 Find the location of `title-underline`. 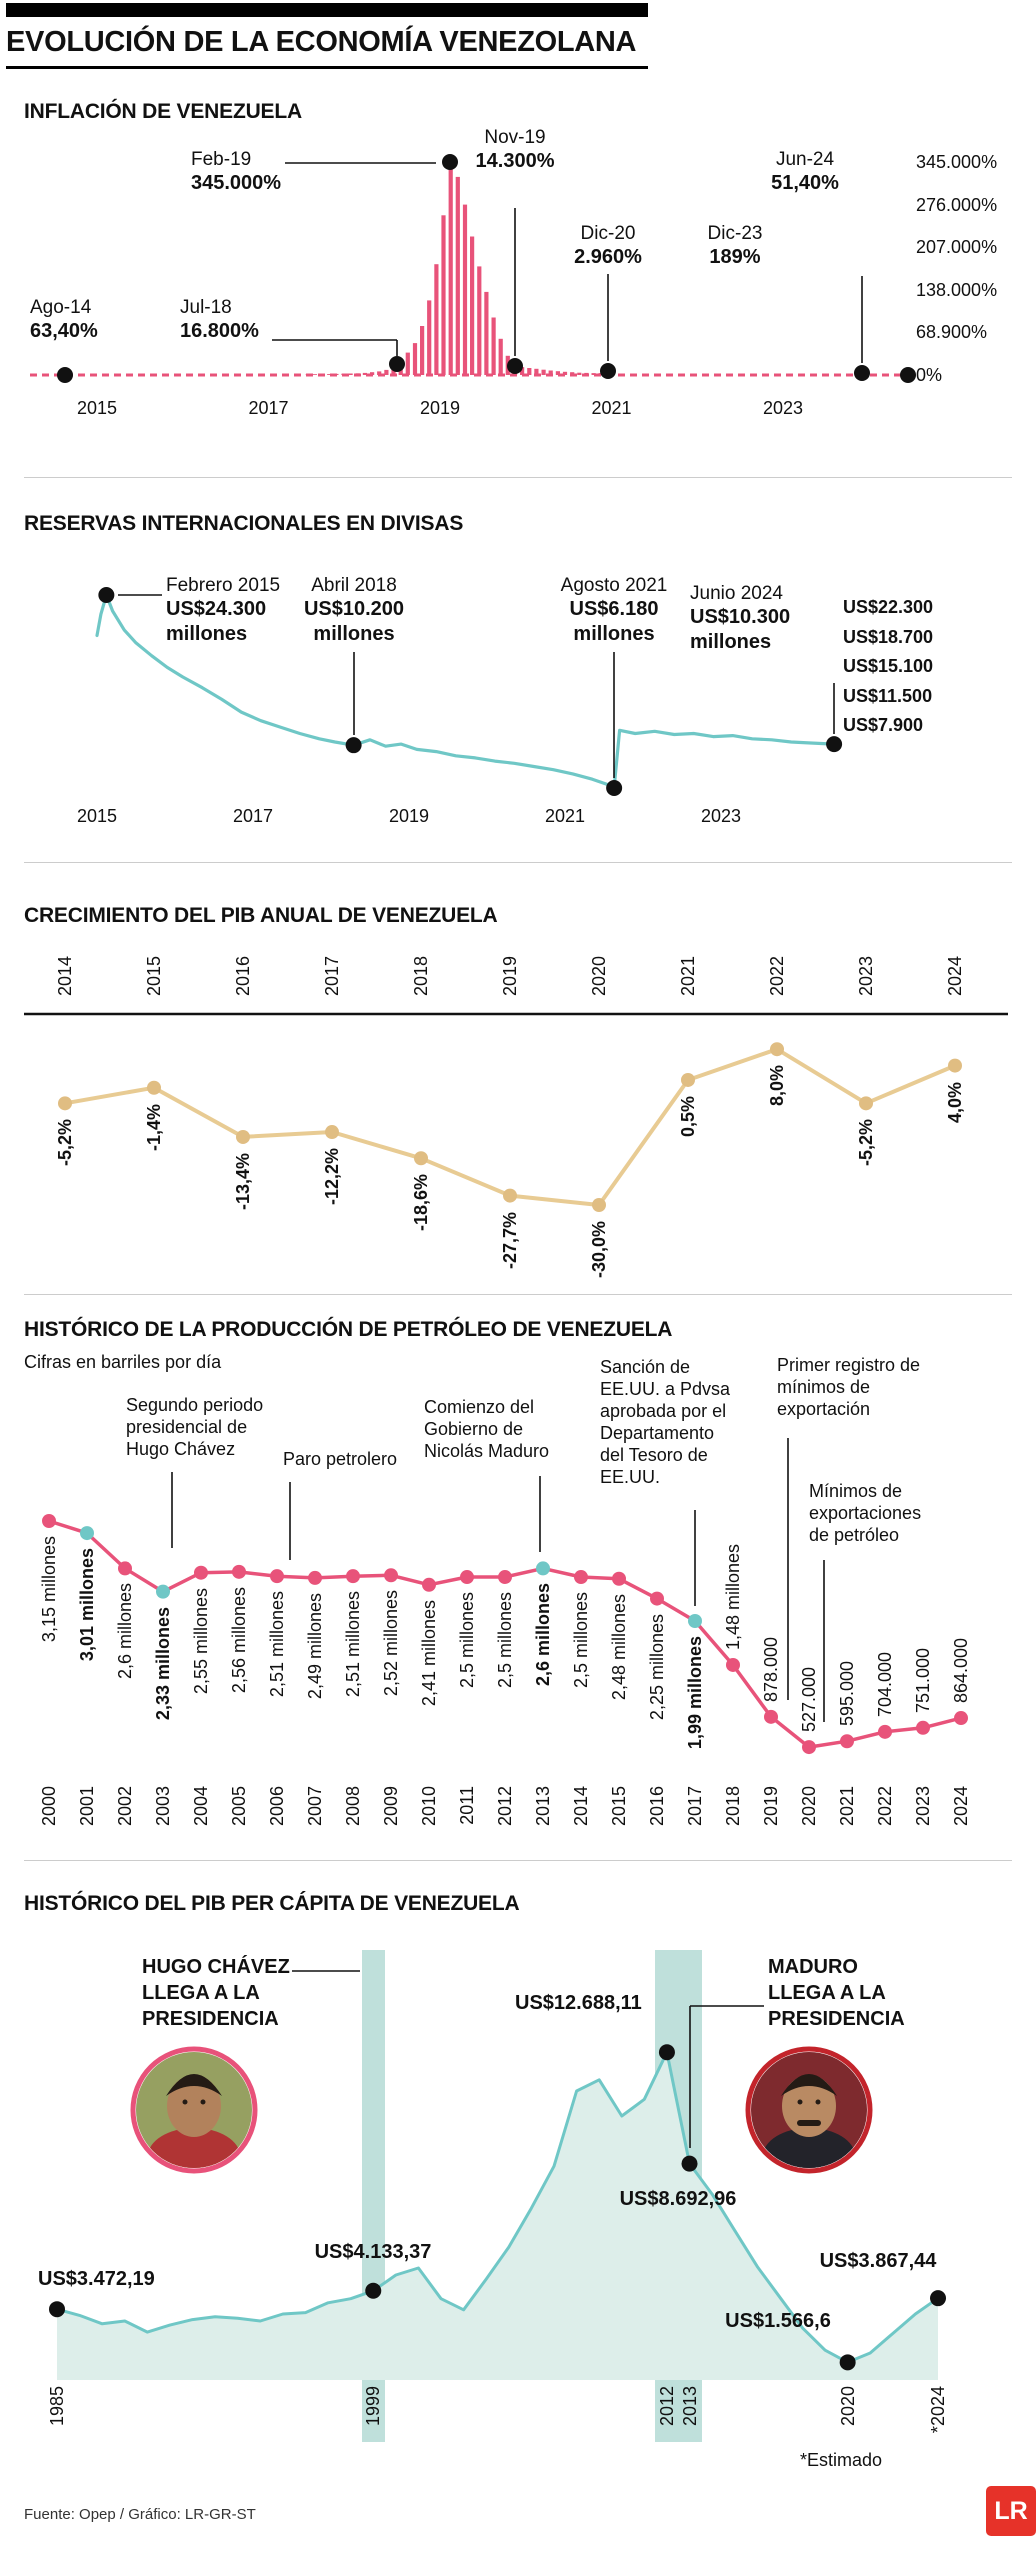

title-underline is located at coordinates (327, 67).